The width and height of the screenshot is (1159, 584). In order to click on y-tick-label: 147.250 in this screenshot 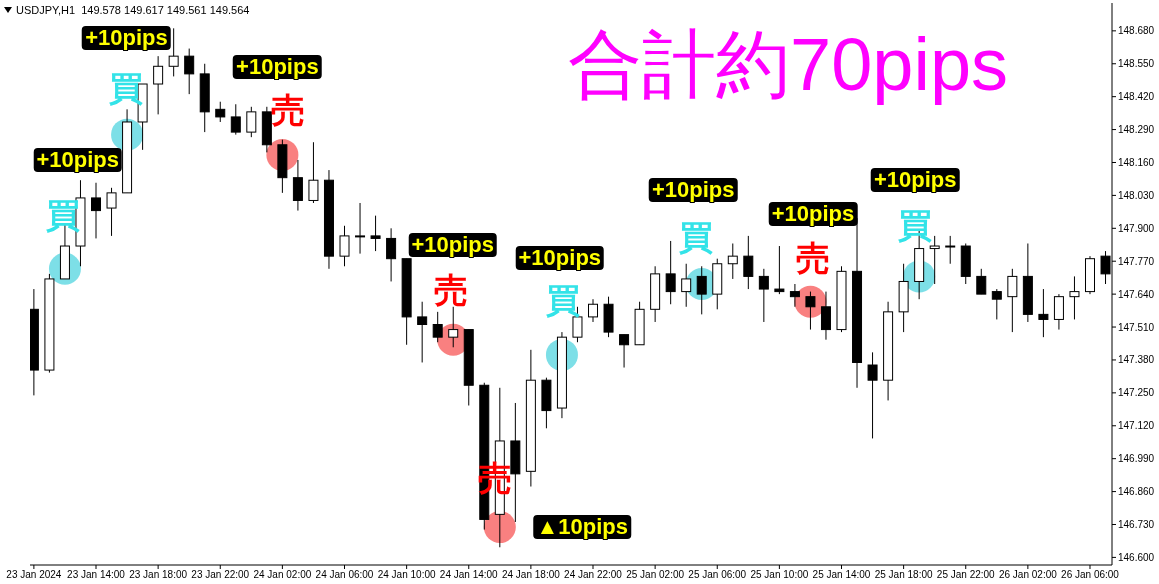, I will do `click(1136, 393)`.